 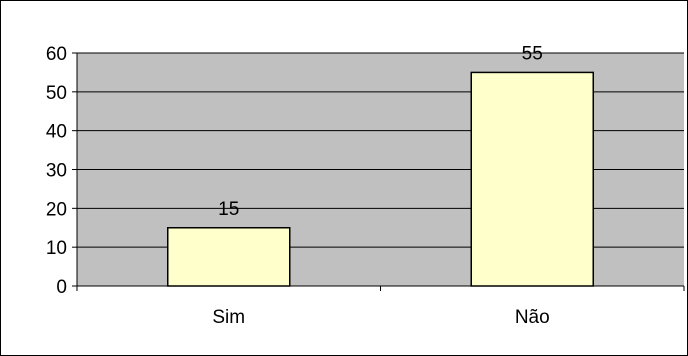 What do you see at coordinates (56, 54) in the screenshot?
I see `y-tick-label: 60` at bounding box center [56, 54].